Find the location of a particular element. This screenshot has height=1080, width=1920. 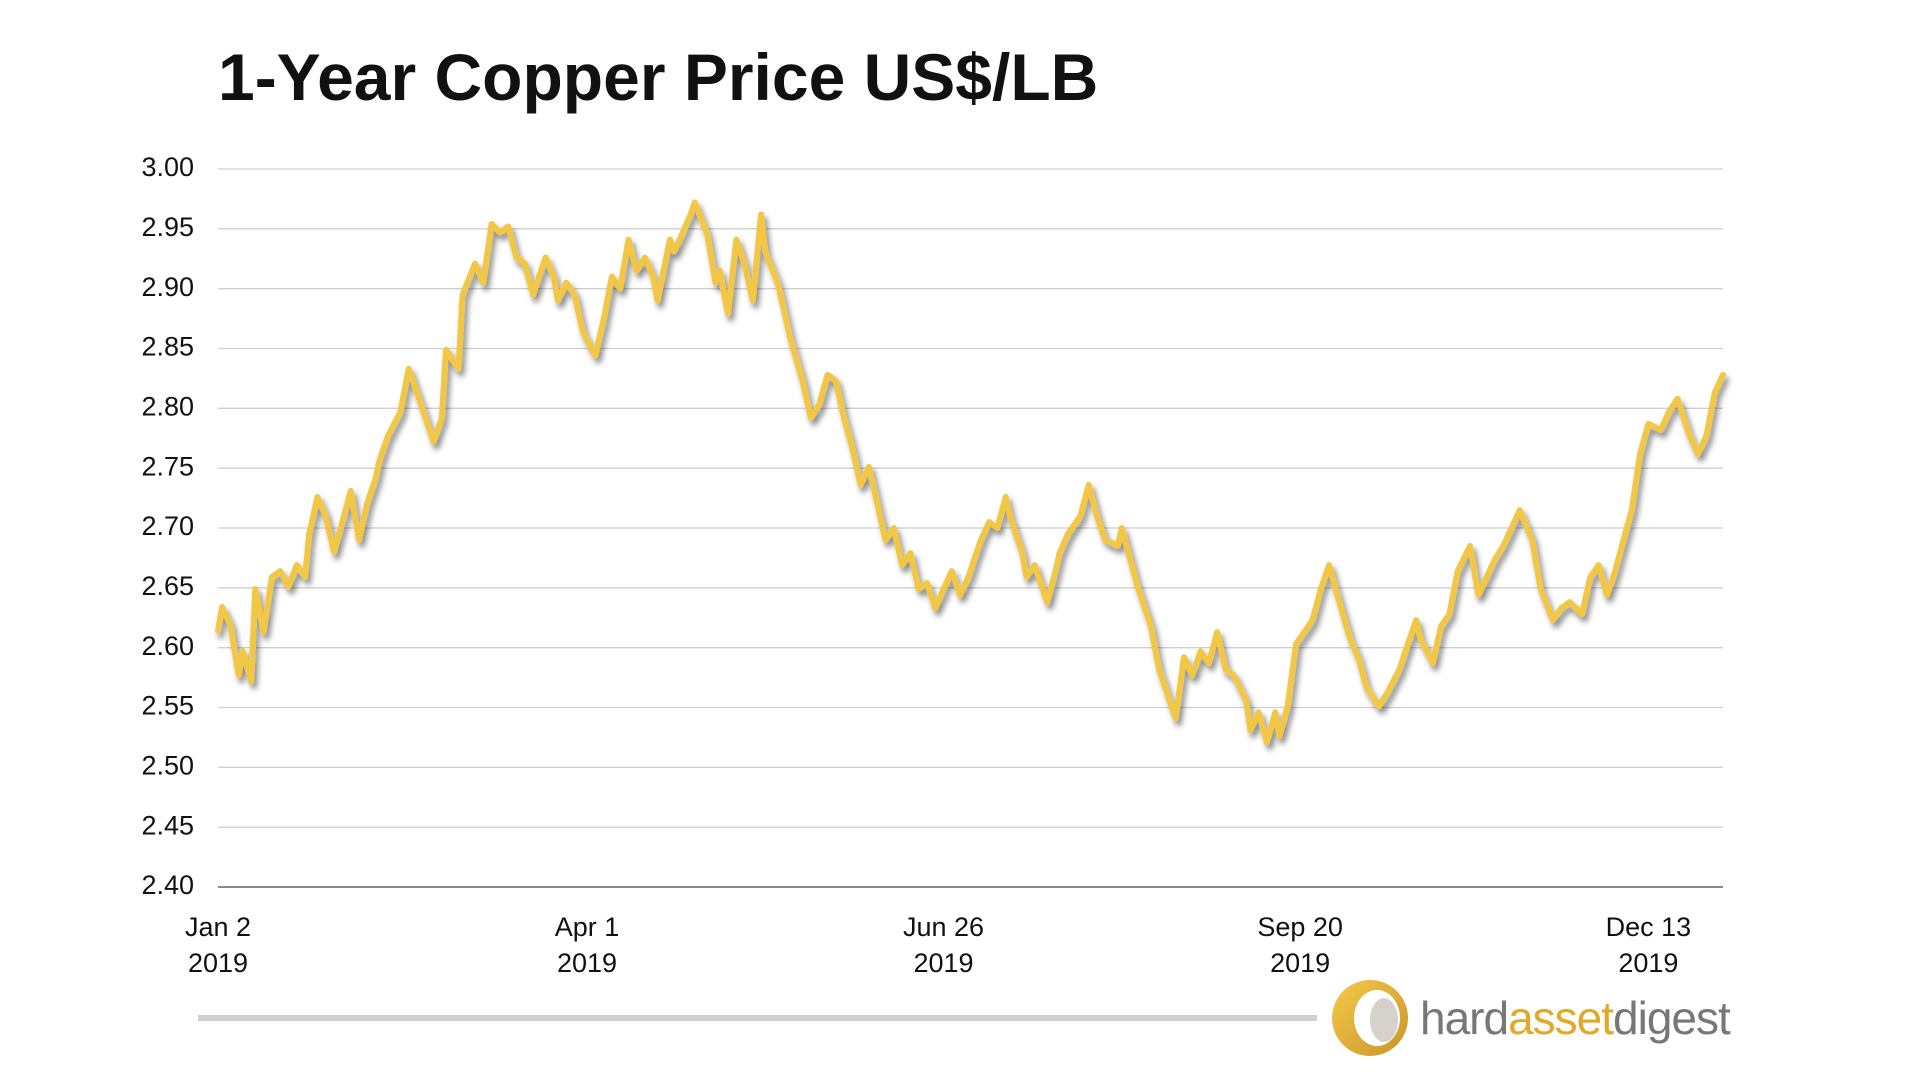

logo-text: hardassetdigest is located at coordinates (1575, 1018).